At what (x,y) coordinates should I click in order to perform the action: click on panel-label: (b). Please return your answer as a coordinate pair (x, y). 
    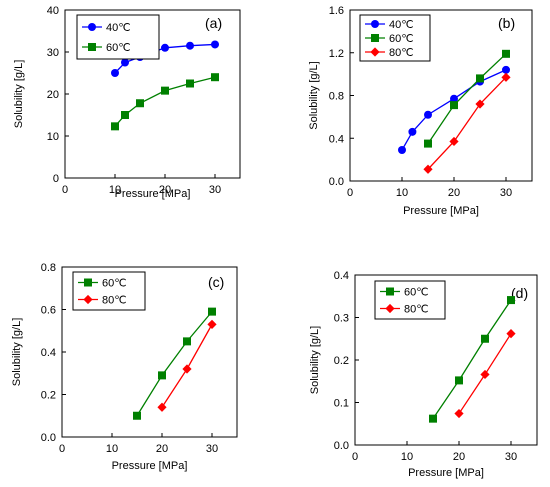
    Looking at the image, I should click on (506, 23).